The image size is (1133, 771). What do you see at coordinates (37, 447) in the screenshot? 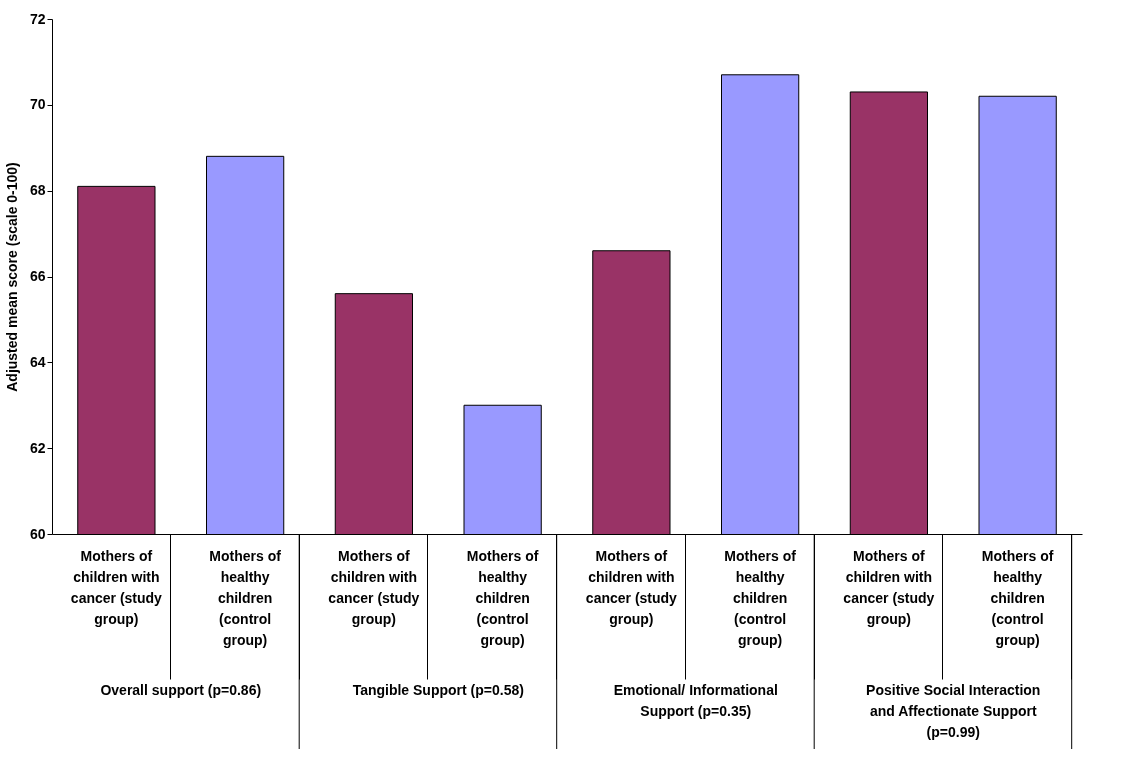
I see `y-tick-label: 62` at bounding box center [37, 447].